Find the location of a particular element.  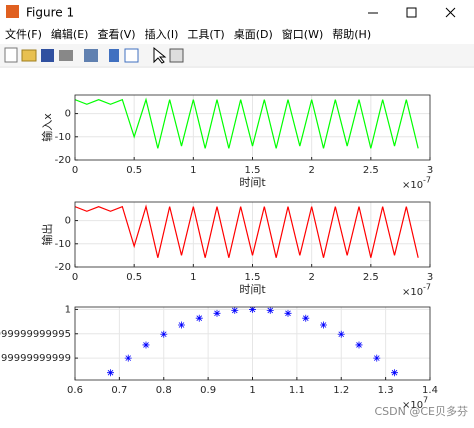

menu-item: 帮助(H) is located at coordinates (351, 34).